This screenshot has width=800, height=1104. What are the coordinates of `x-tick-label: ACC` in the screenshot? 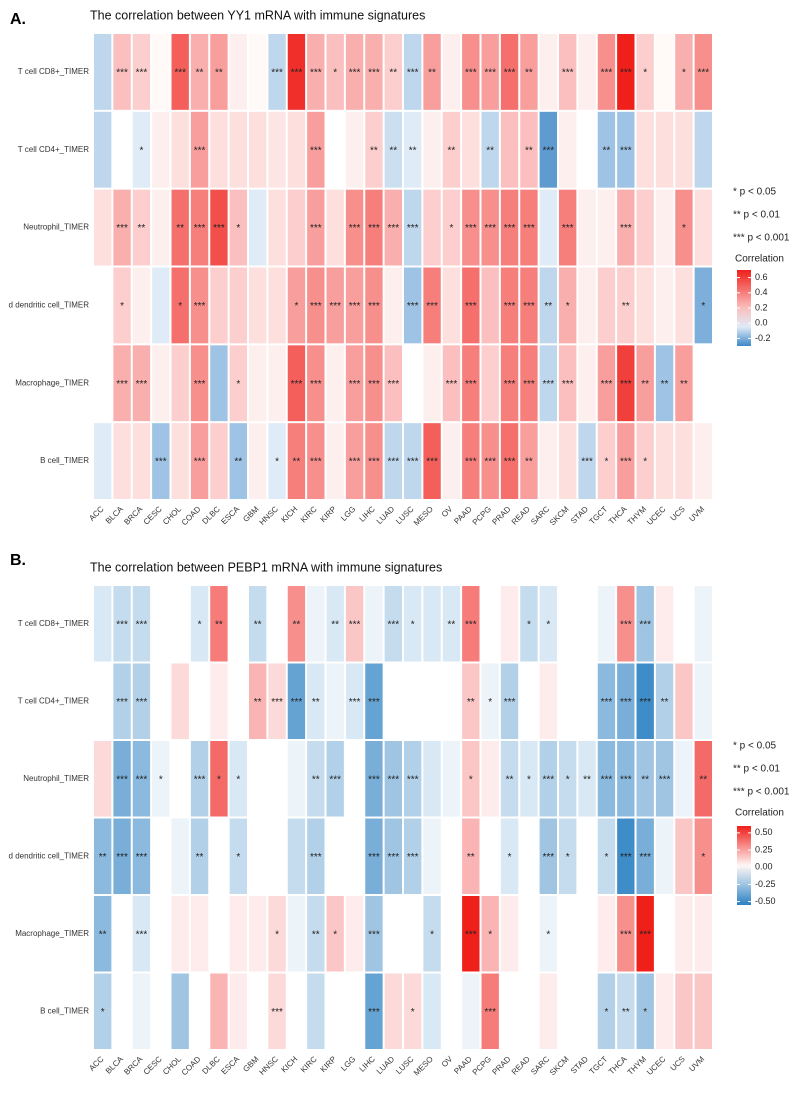 It's located at (96, 1063).